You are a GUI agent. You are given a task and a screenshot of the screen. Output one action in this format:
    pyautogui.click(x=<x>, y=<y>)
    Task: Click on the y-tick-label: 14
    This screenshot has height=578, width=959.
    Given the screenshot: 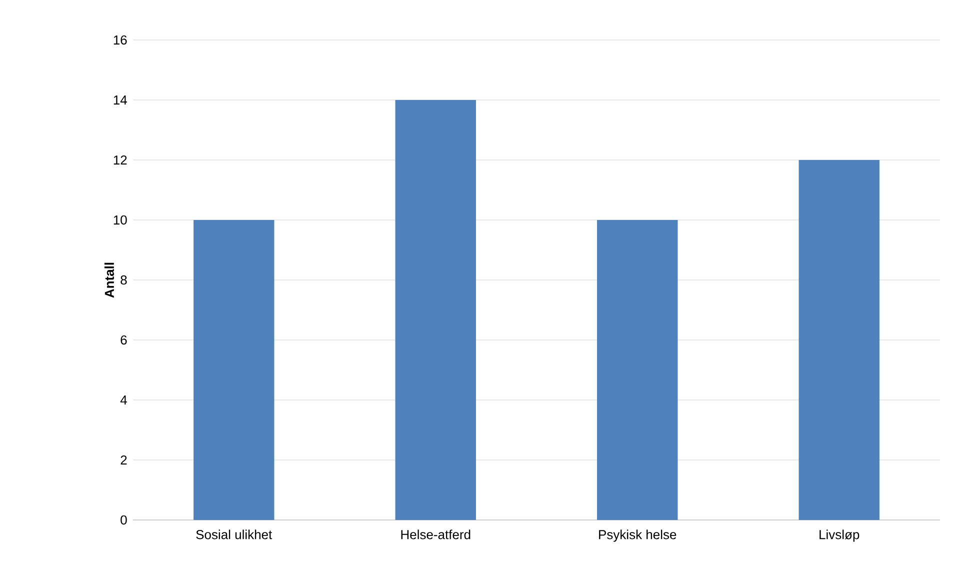 What is the action you would take?
    pyautogui.click(x=120, y=100)
    